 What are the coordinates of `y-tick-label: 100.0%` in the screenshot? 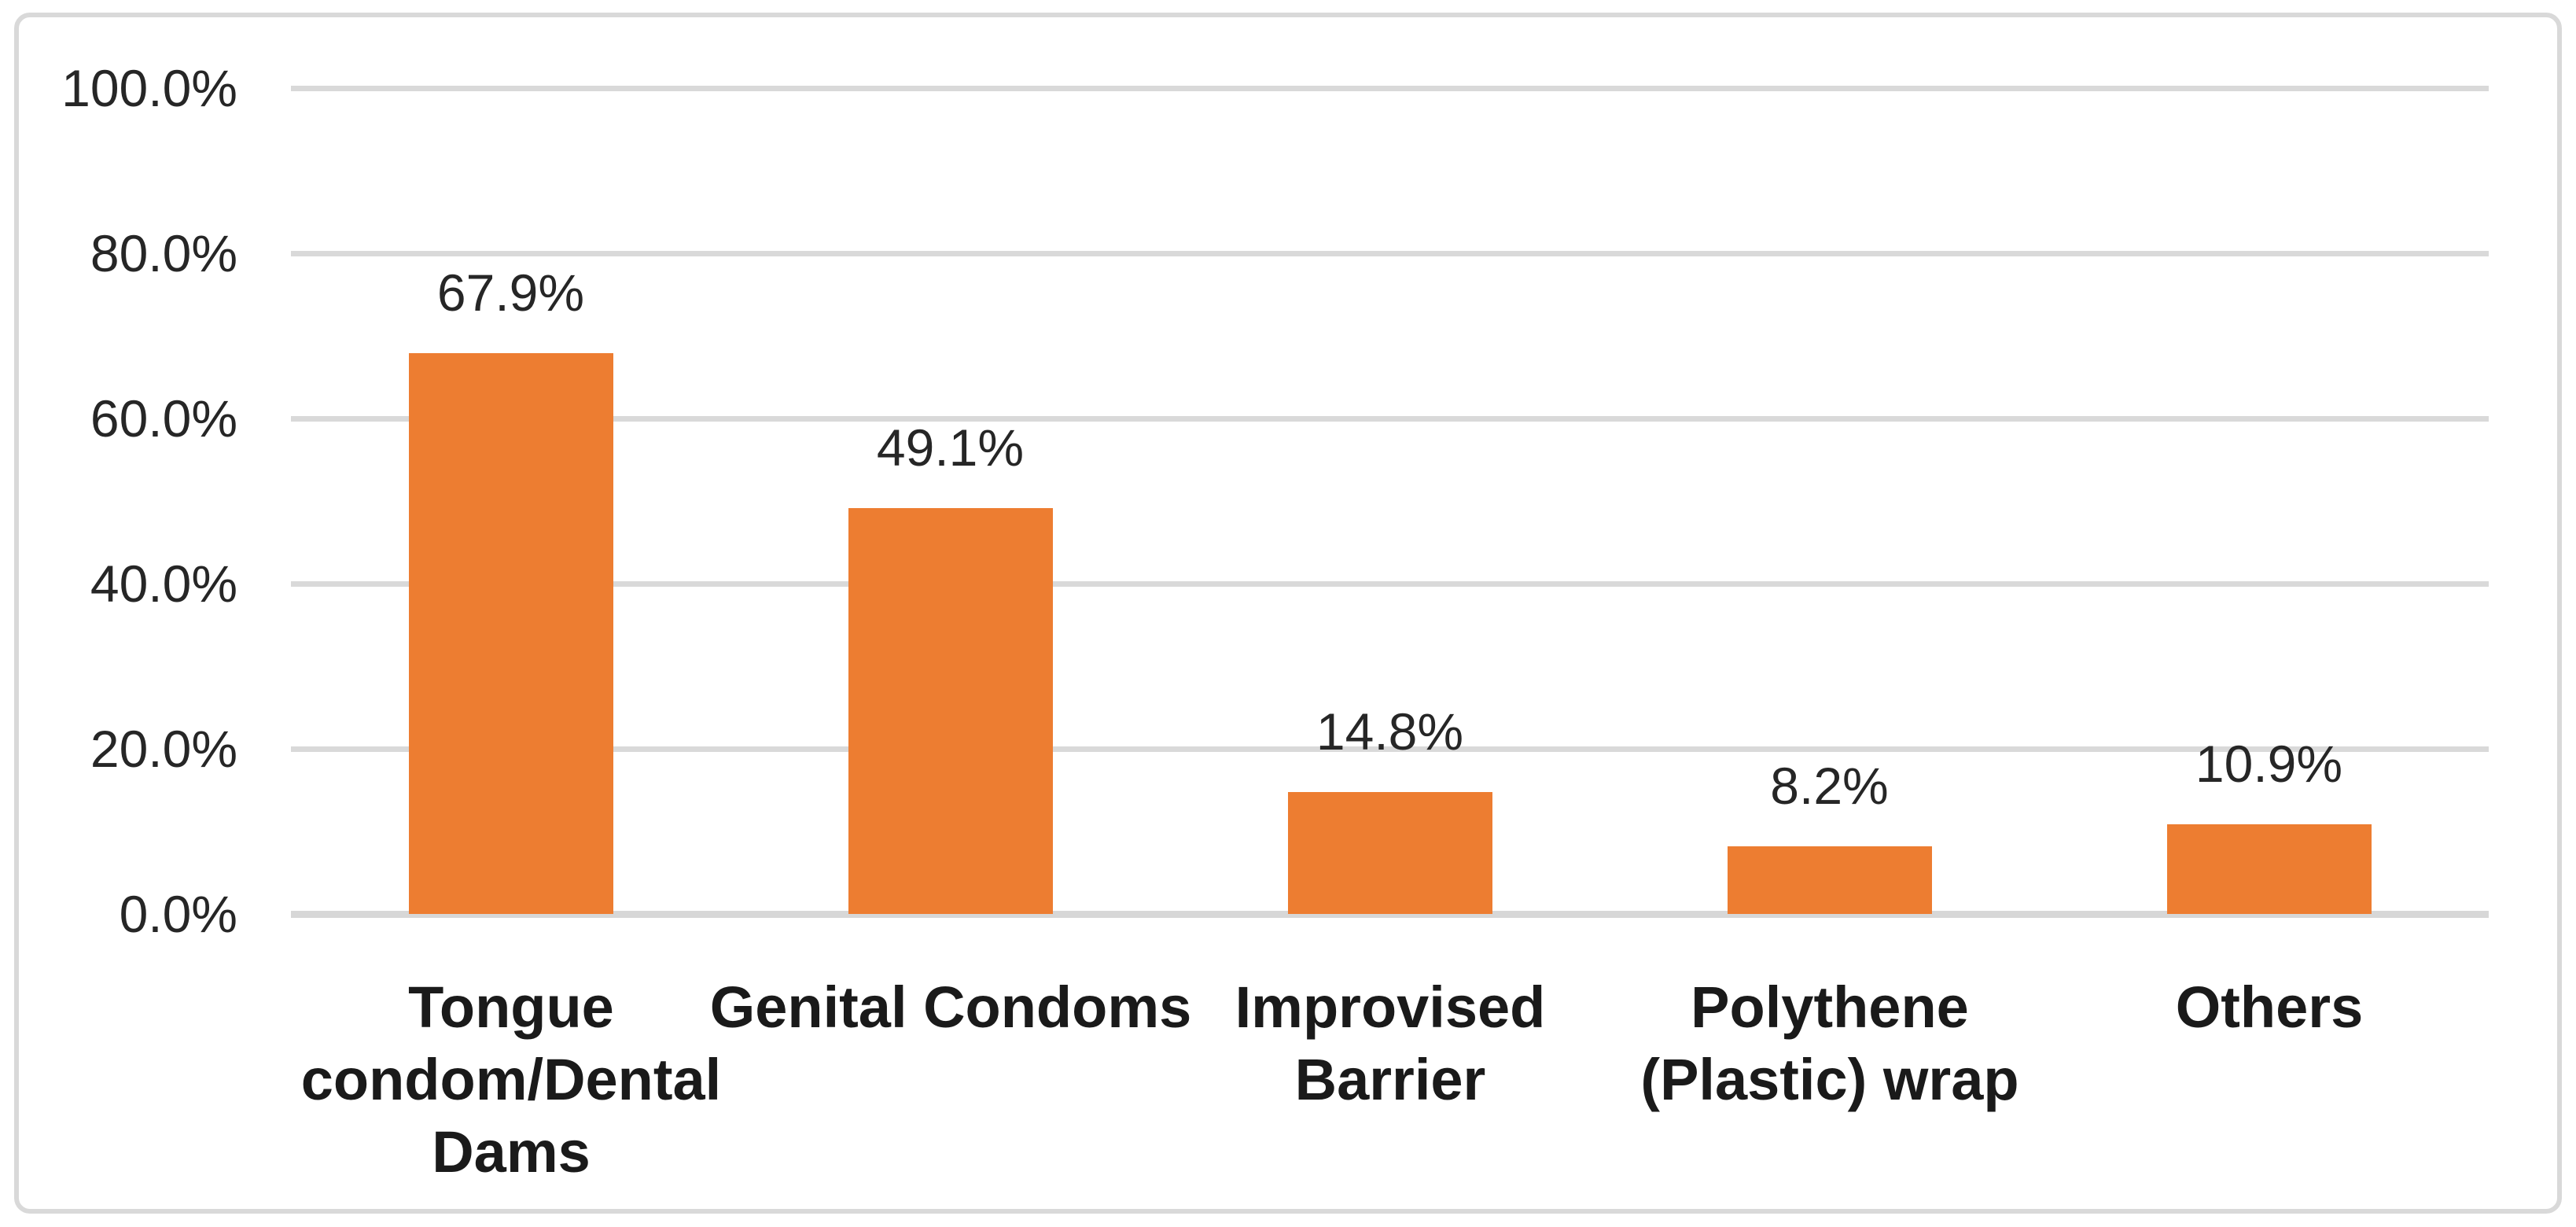 It's located at (149, 88).